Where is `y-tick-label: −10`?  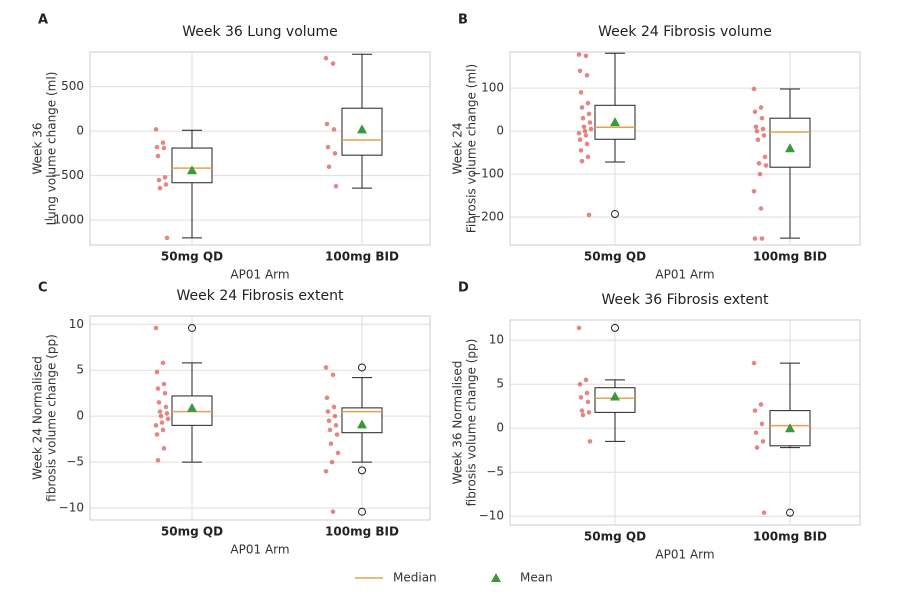
y-tick-label: −10 is located at coordinates (71, 508).